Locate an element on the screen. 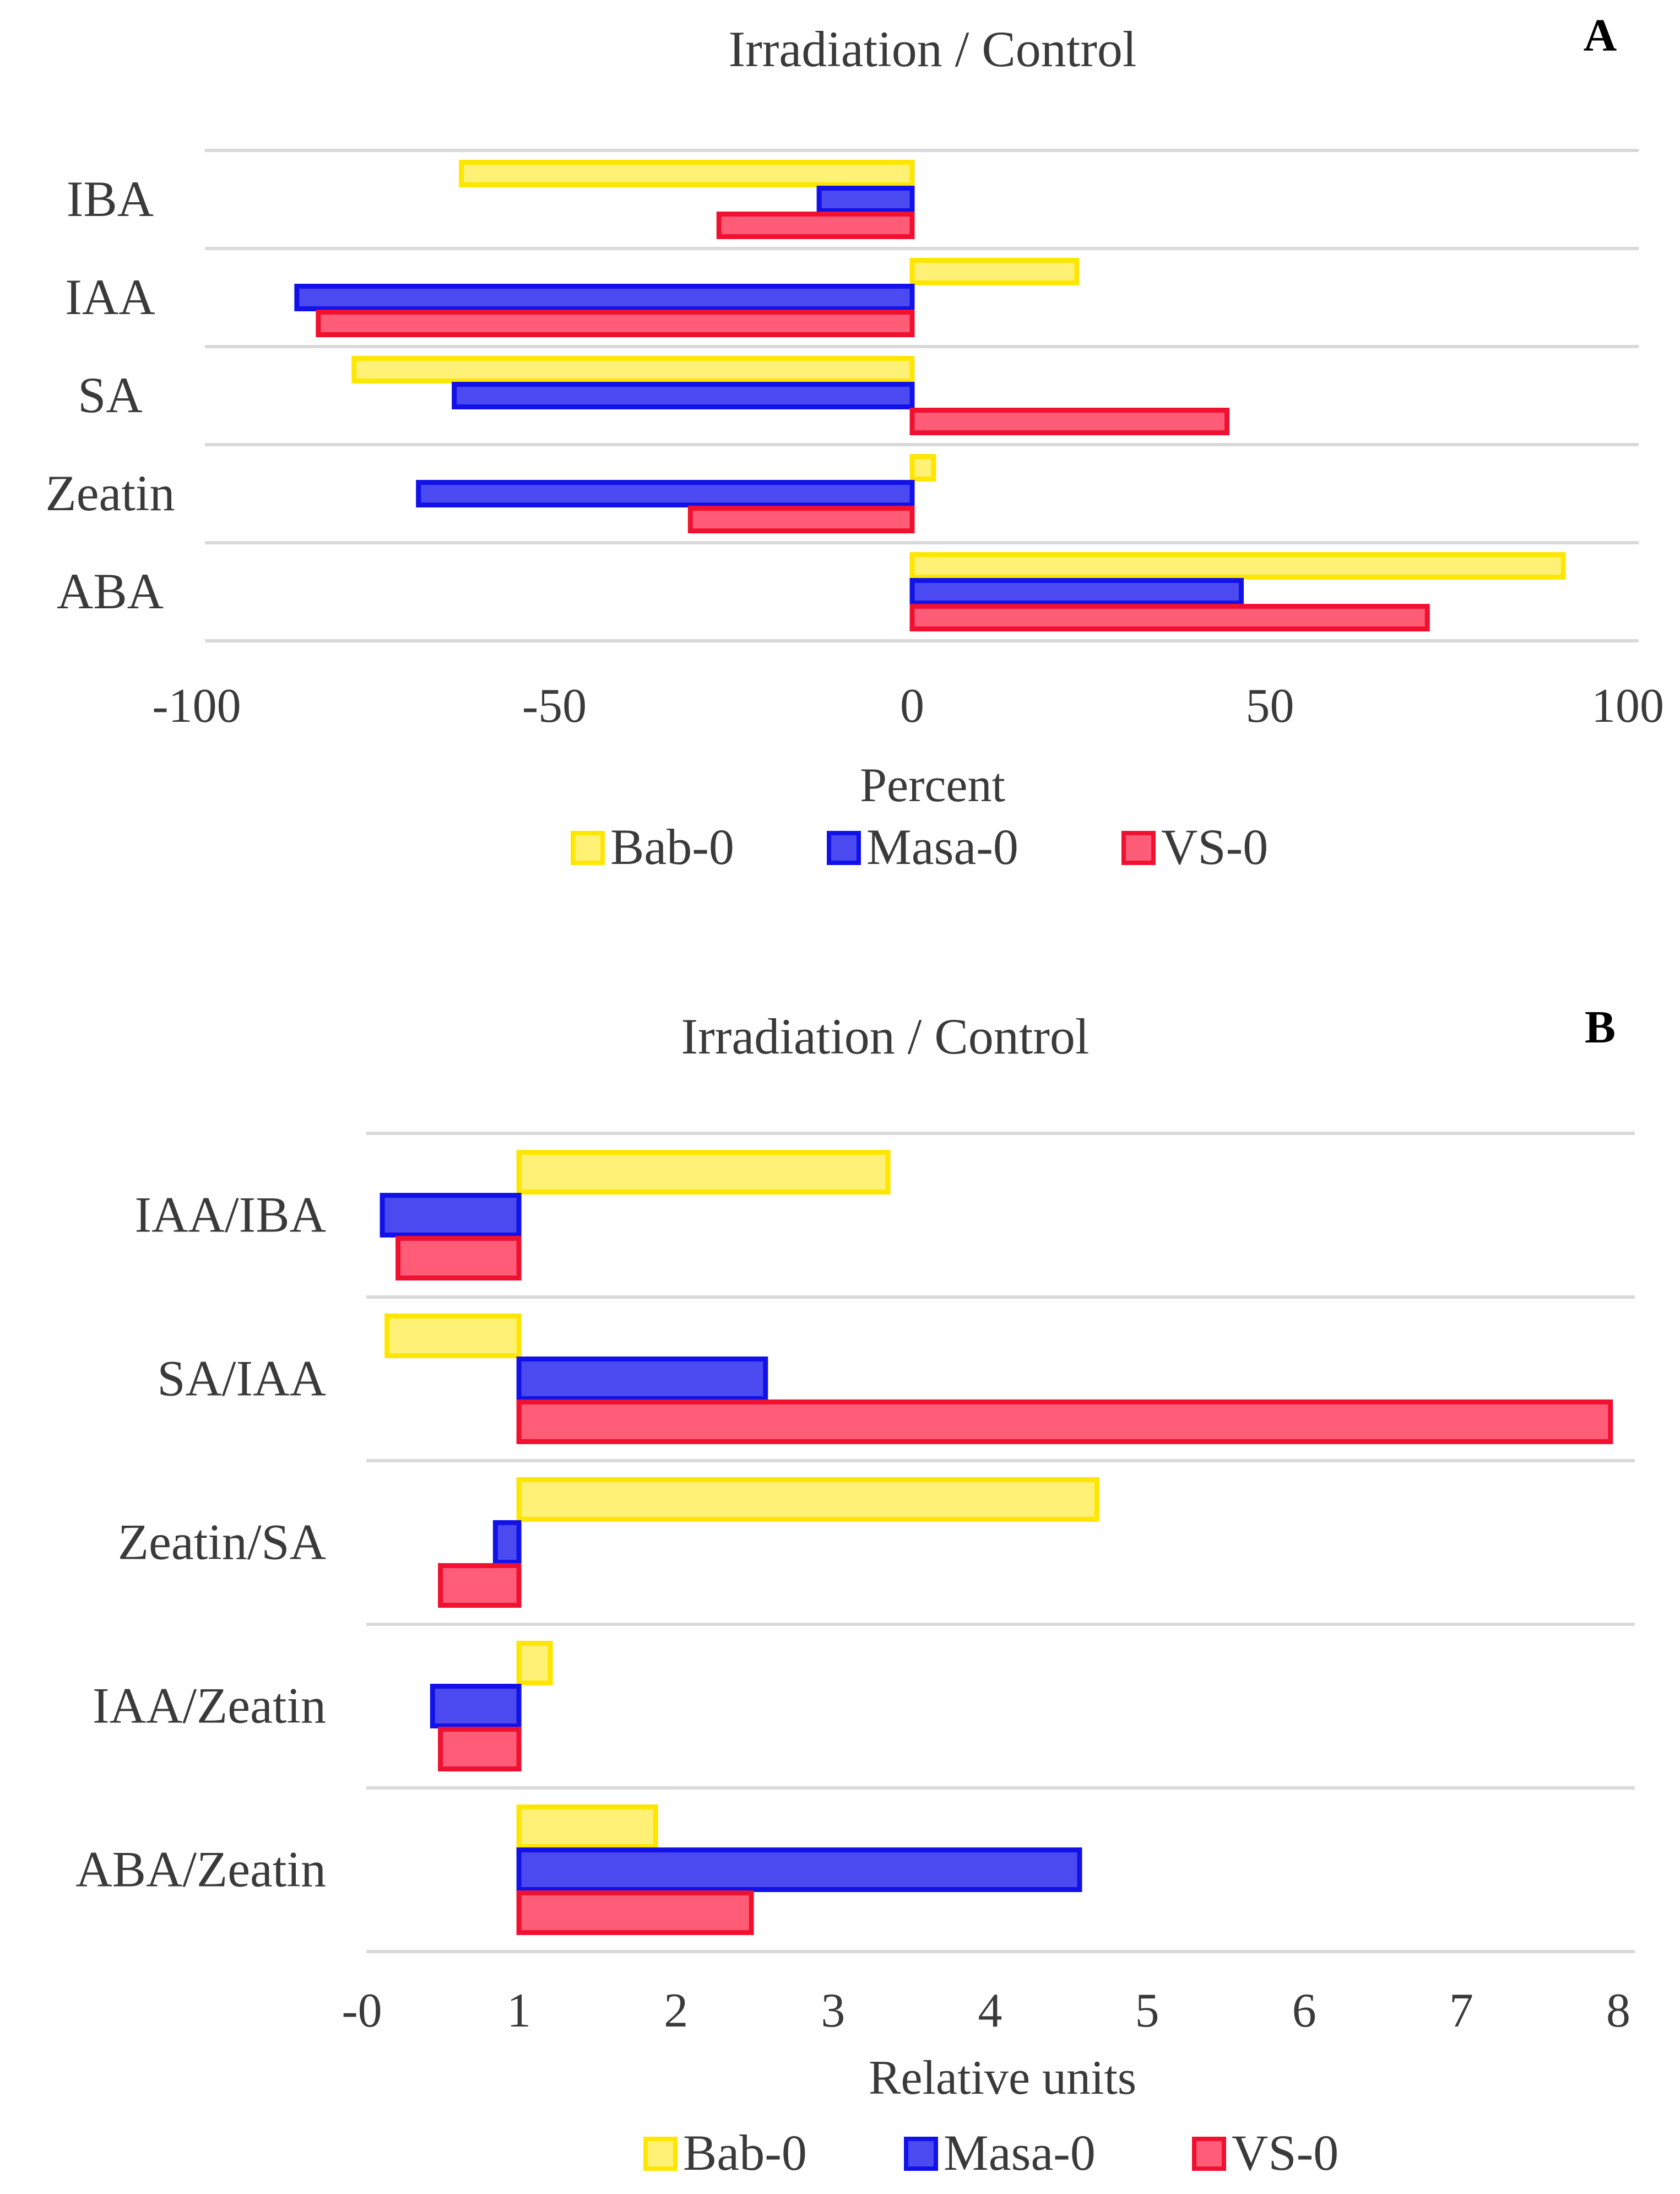  chart-b-panel-letter: B is located at coordinates (1600, 1027).